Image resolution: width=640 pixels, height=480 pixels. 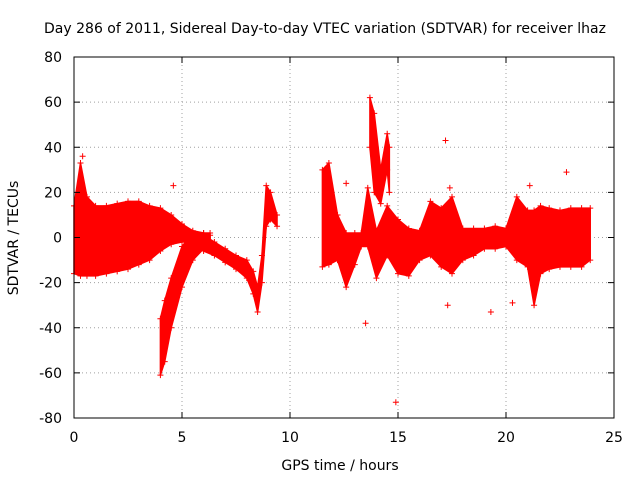 I want to click on x-tick-label: 5, so click(x=182, y=438).